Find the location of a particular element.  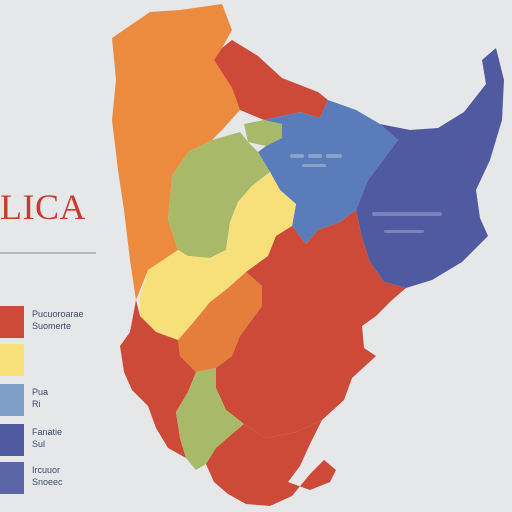

region-south-tip-red is located at coordinates (271, 463).